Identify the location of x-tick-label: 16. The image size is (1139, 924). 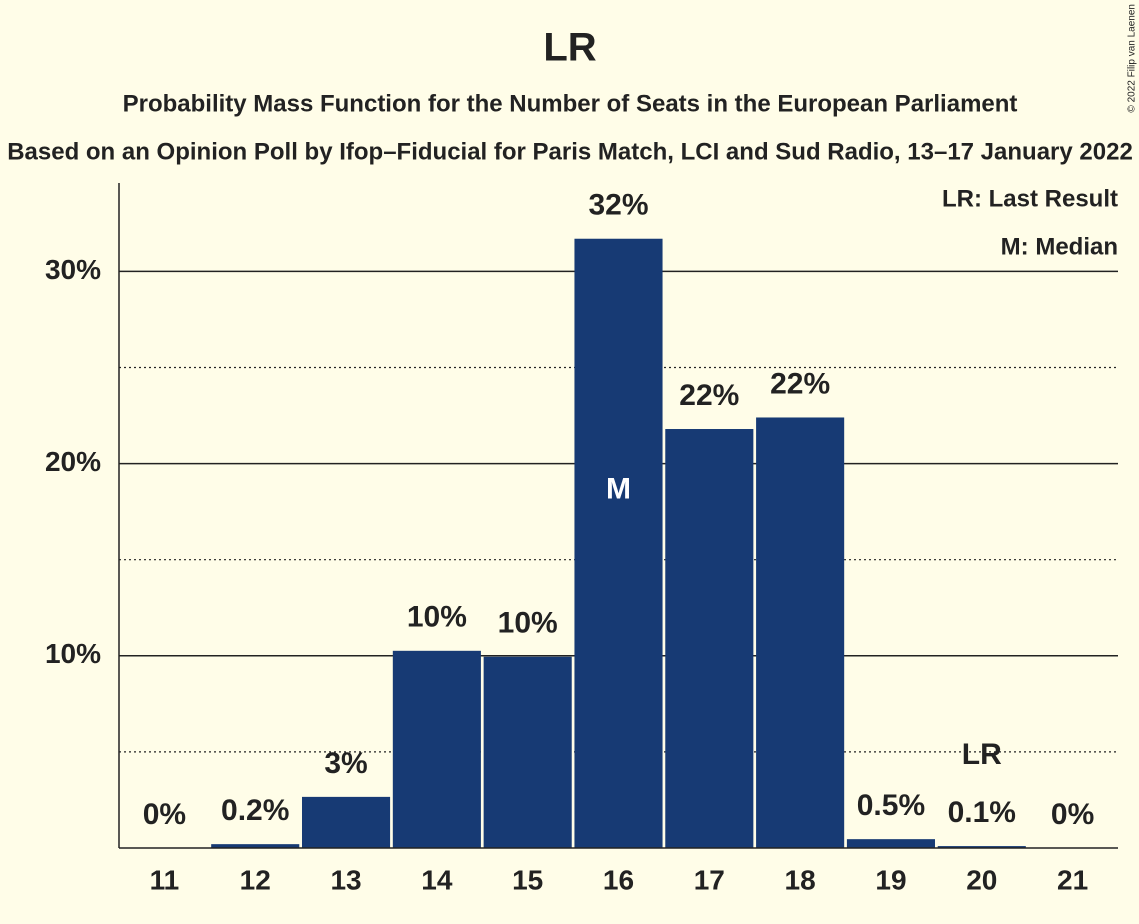
(618, 879).